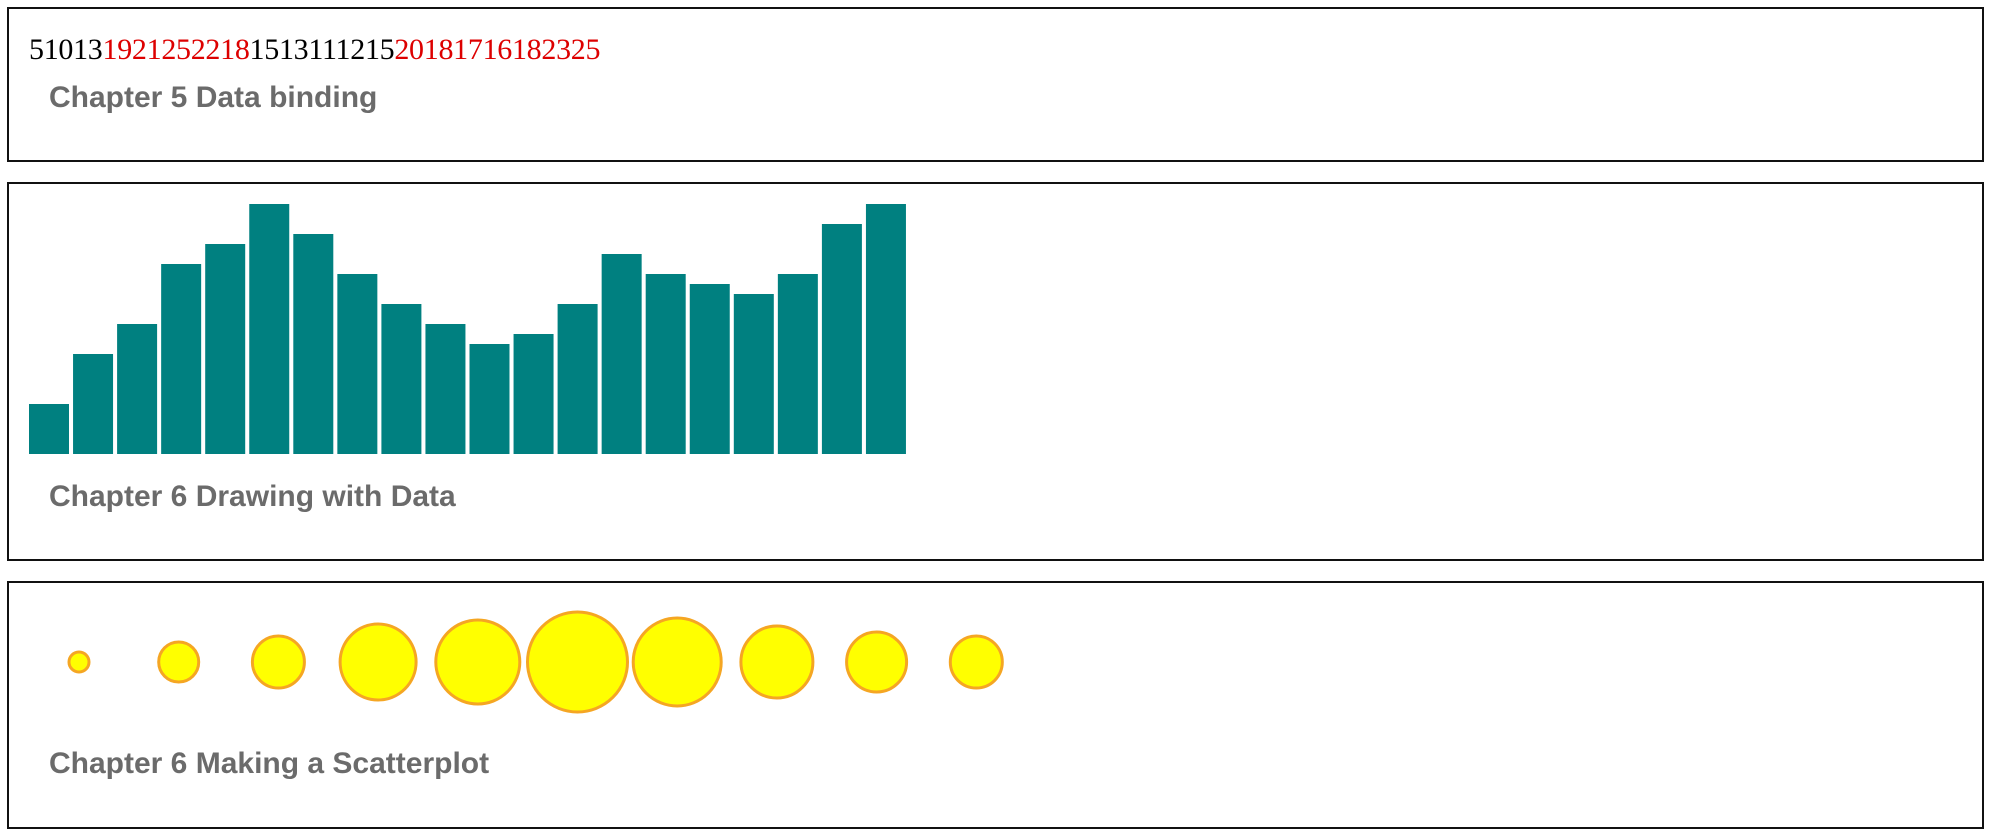 Image resolution: width=1994 pixels, height=834 pixels. What do you see at coordinates (468, 49) in the screenshot?
I see `number-value: 17` at bounding box center [468, 49].